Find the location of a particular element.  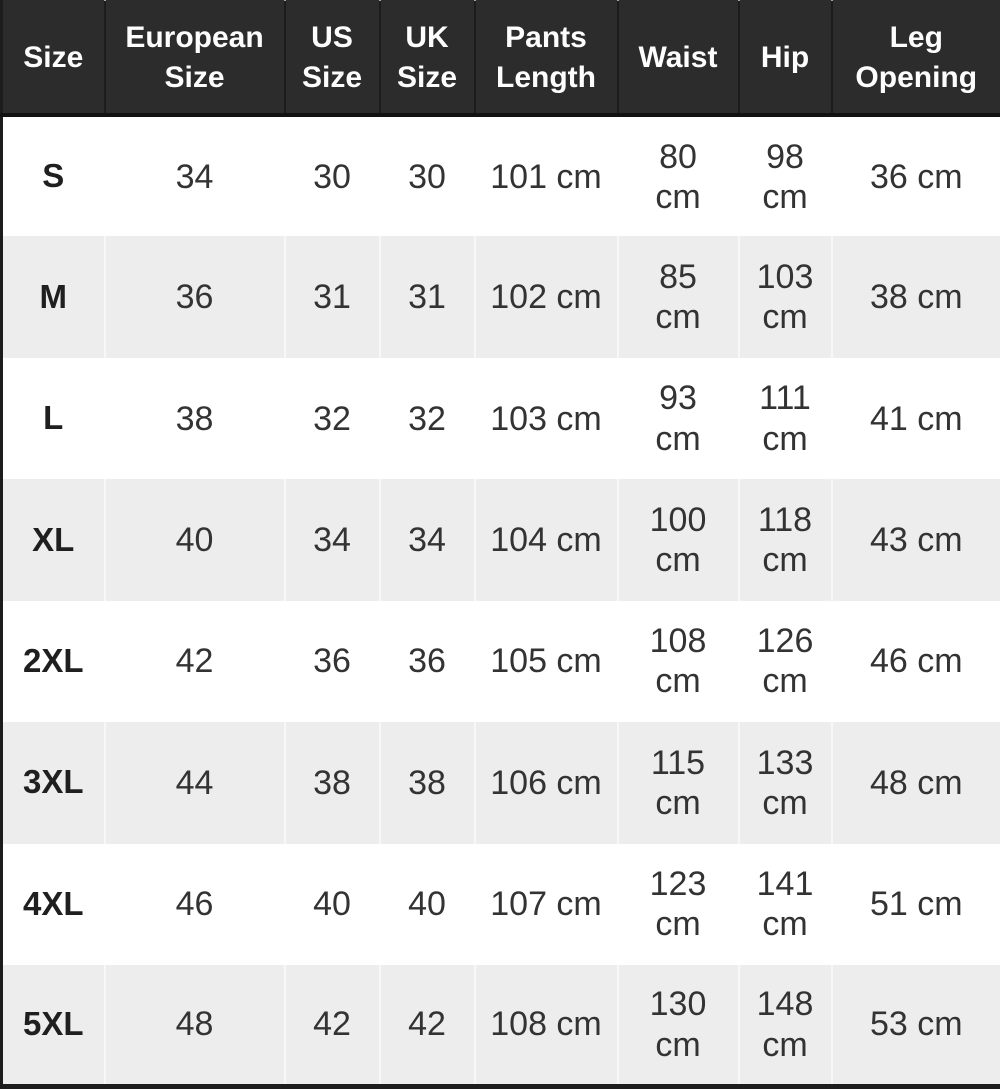

cell-us-size: 32 is located at coordinates (331, 418).